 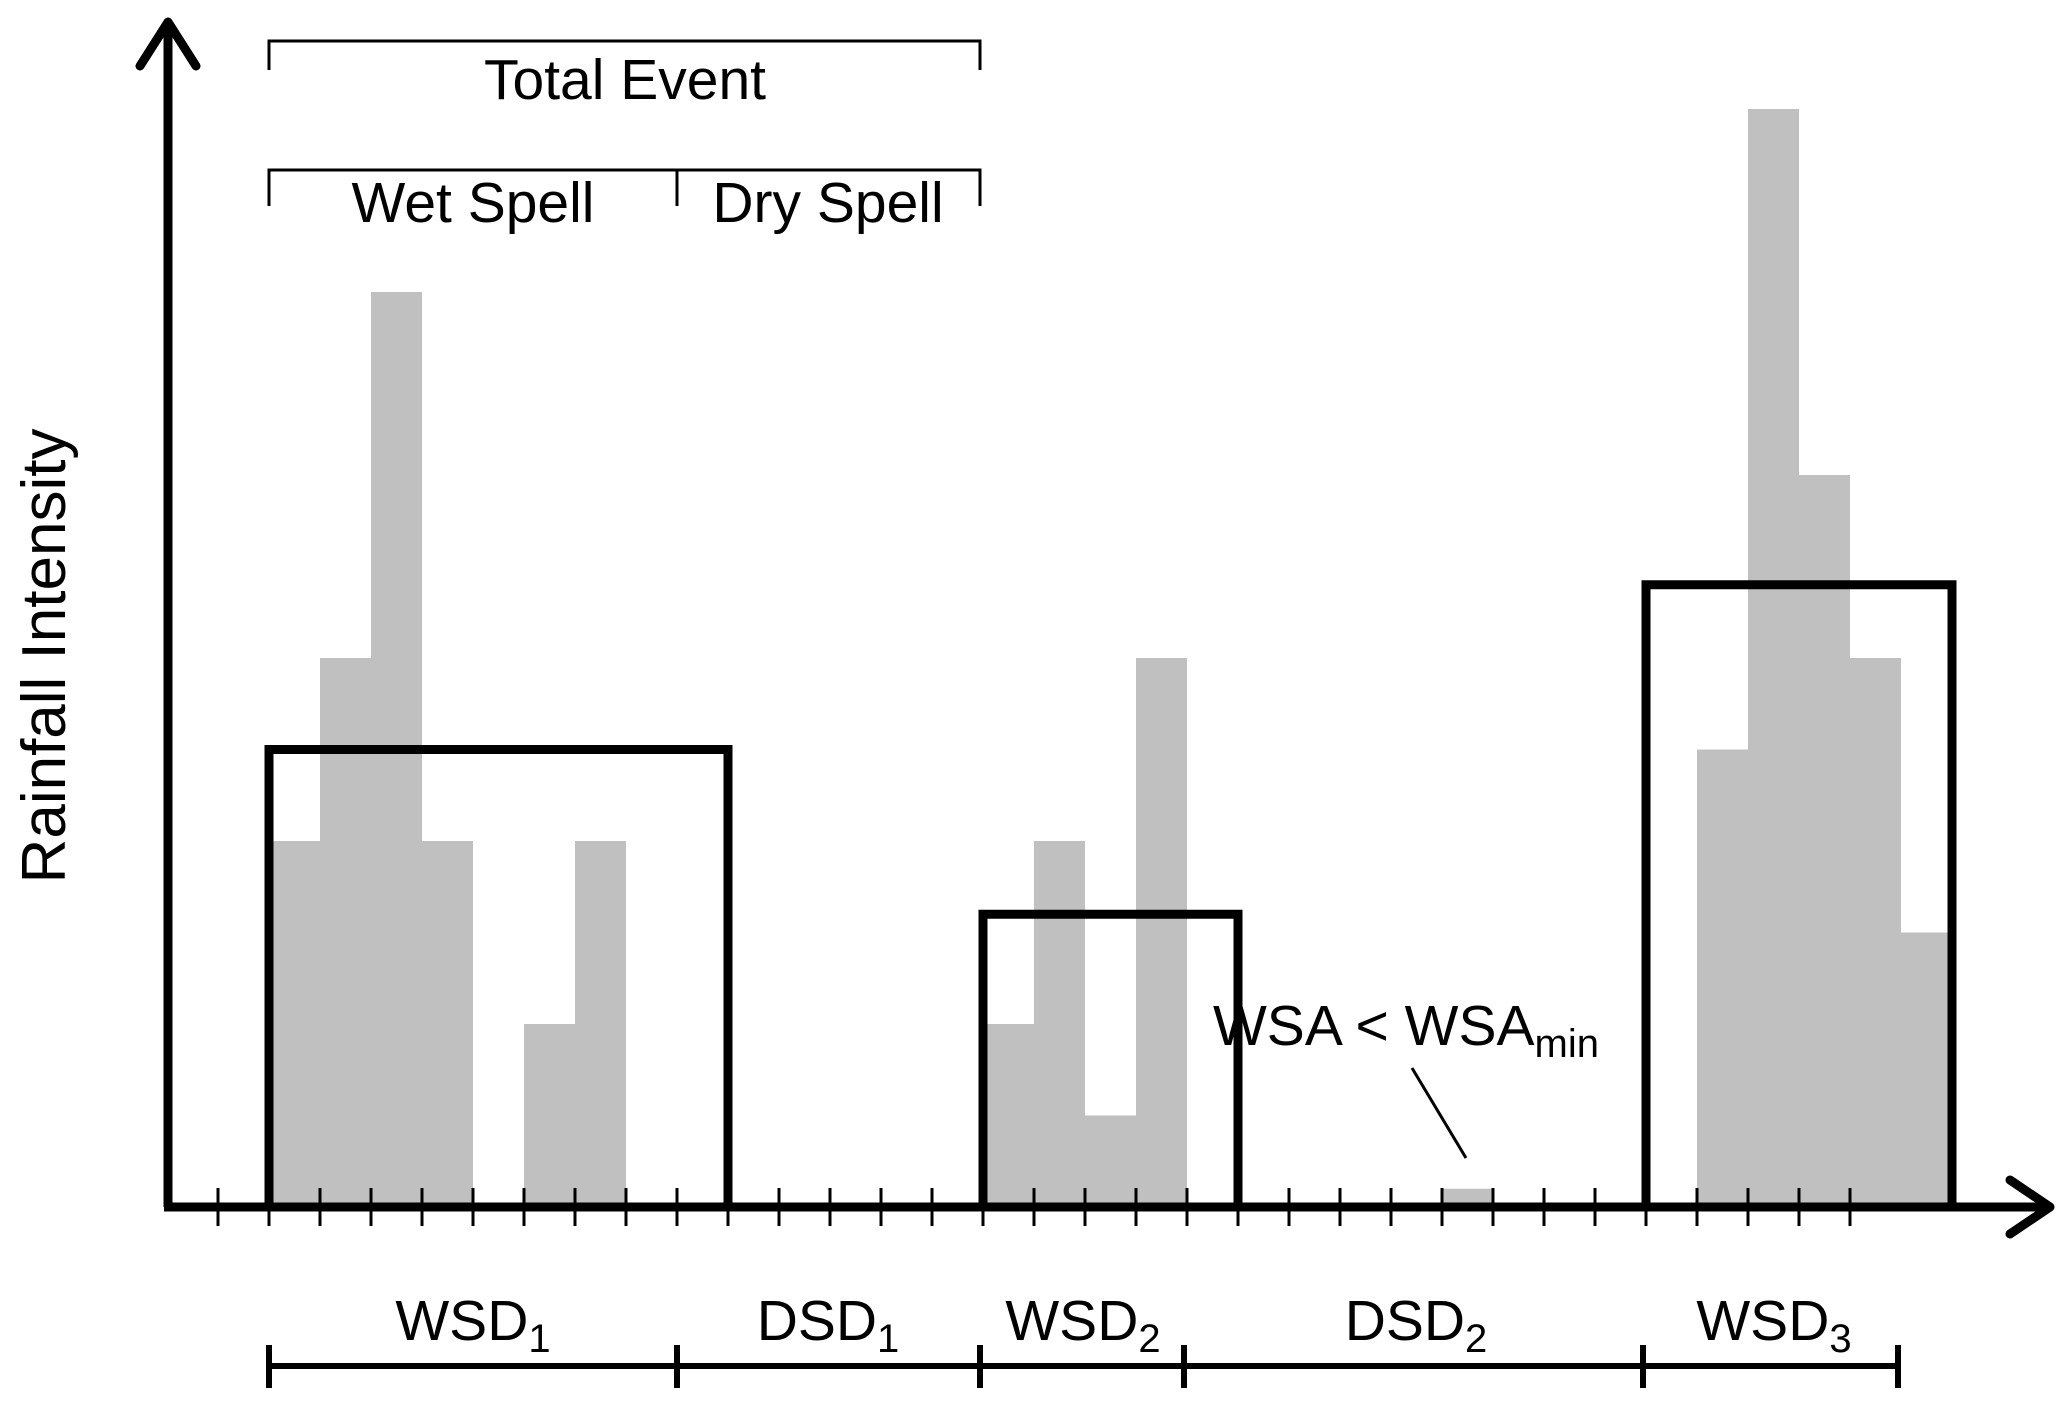 I want to click on duration-label-dsd1: DSD1, so click(x=828, y=1325).